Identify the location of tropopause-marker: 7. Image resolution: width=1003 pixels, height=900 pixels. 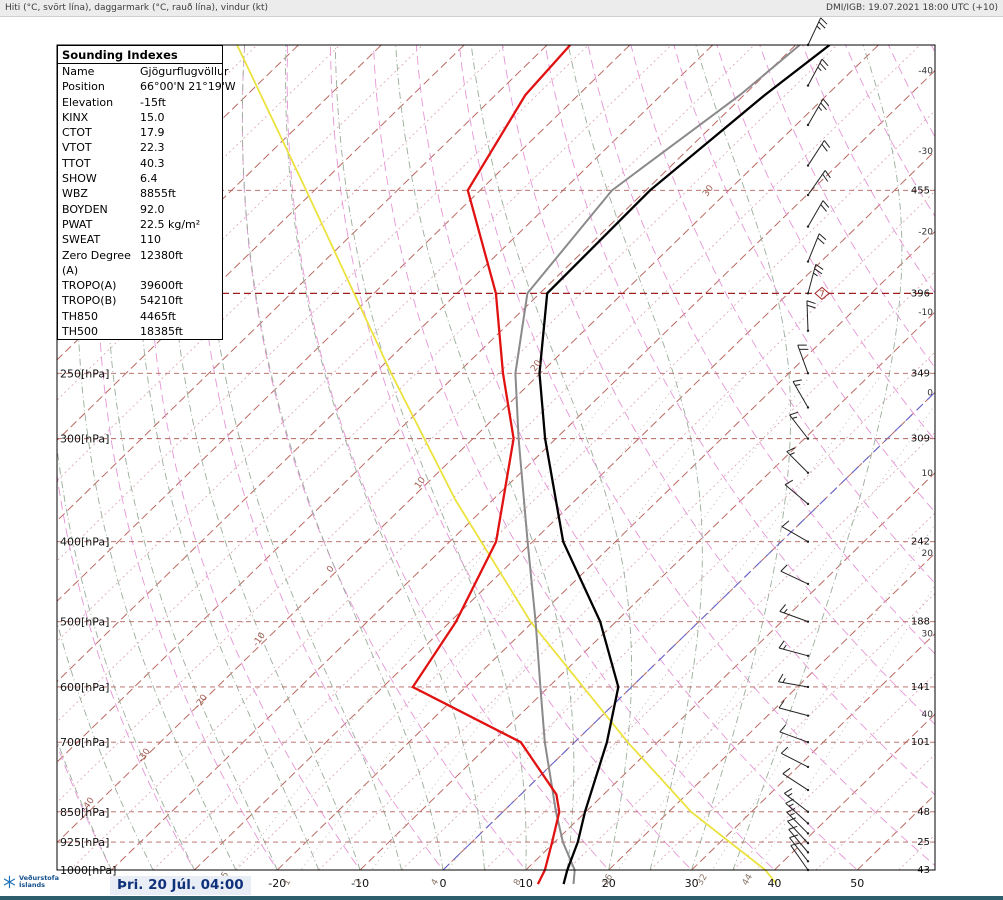
(822, 293).